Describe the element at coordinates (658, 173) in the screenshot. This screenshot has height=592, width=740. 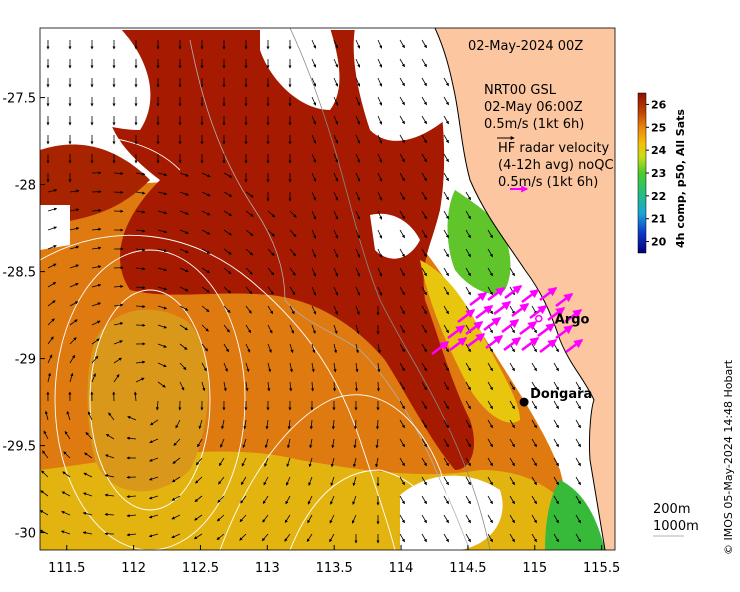
I see `colorbar-tick-label: 23` at that location.